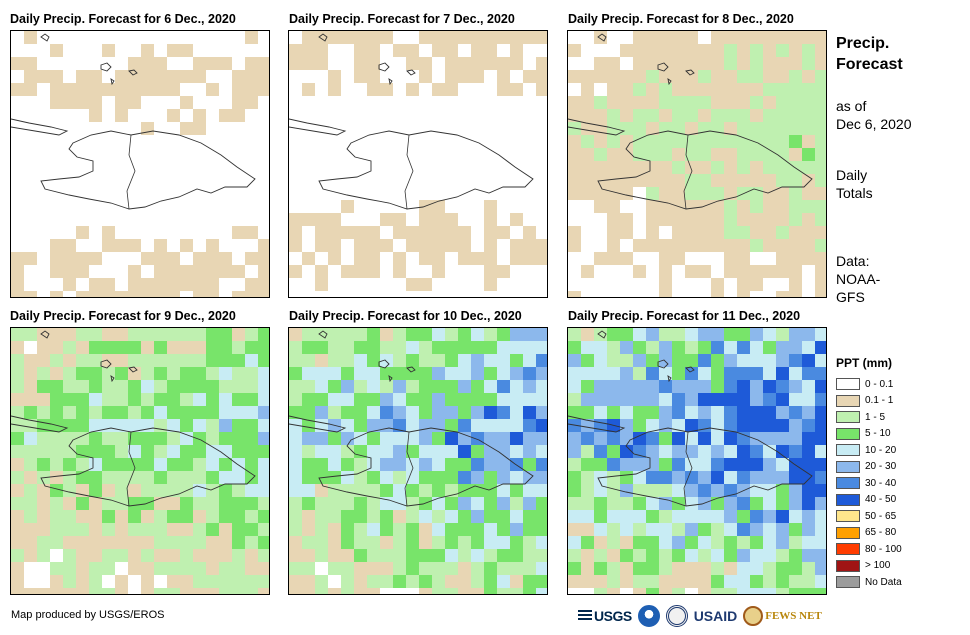  I want to click on legend-item: 50 - 65, so click(866, 516).